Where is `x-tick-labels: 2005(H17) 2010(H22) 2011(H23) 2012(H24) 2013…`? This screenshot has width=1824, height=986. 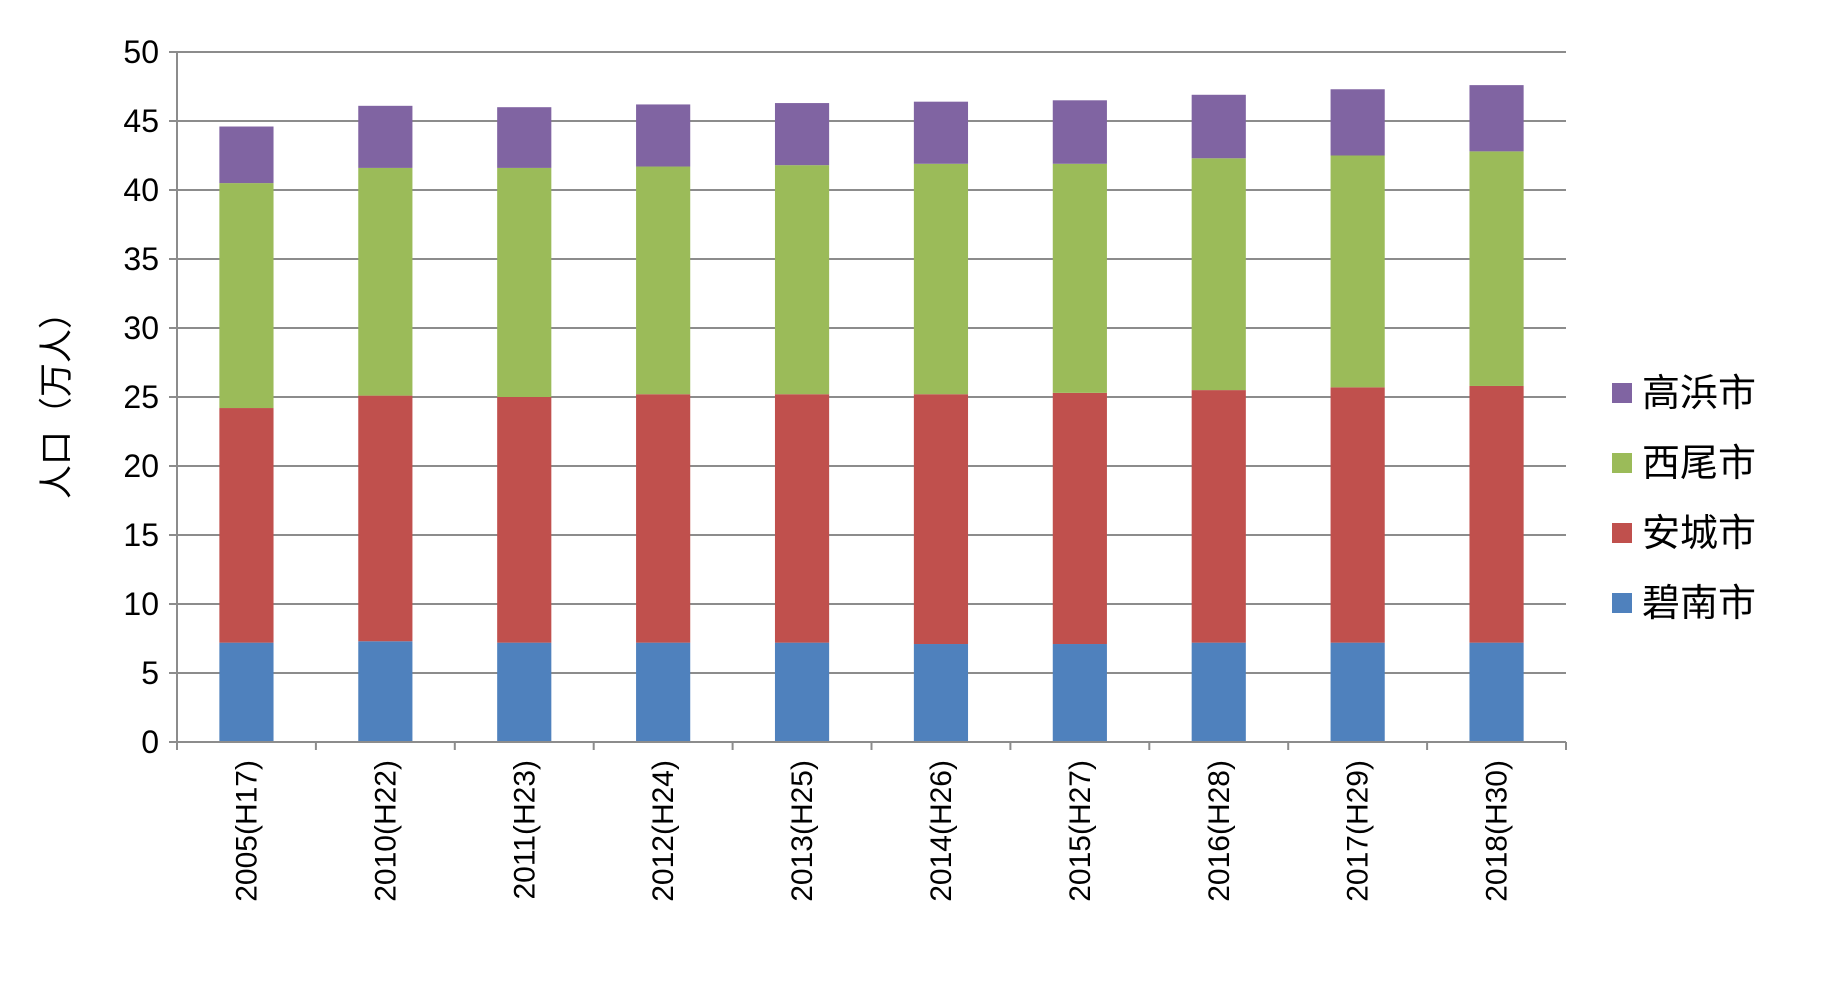 x-tick-labels: 2005(H17) 2010(H22) 2011(H23) 2012(H24) 2013… is located at coordinates (871, 831).